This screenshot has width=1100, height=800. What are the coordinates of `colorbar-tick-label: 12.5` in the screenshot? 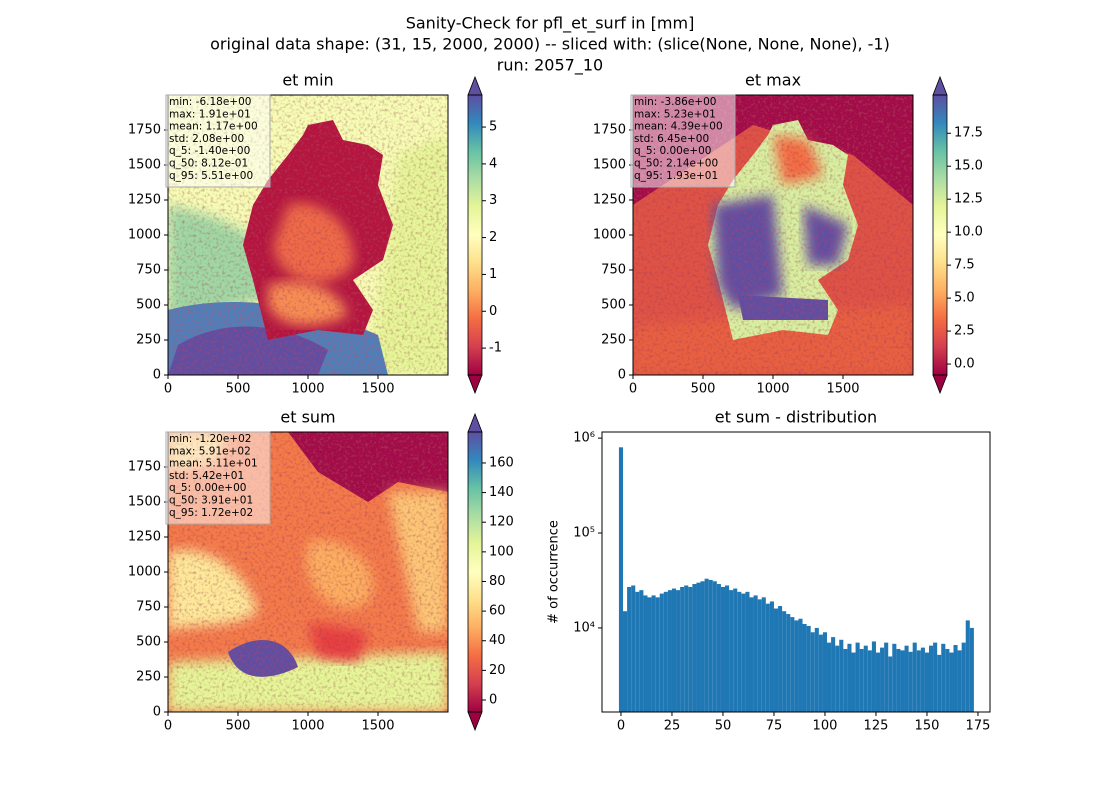 It's located at (968, 199).